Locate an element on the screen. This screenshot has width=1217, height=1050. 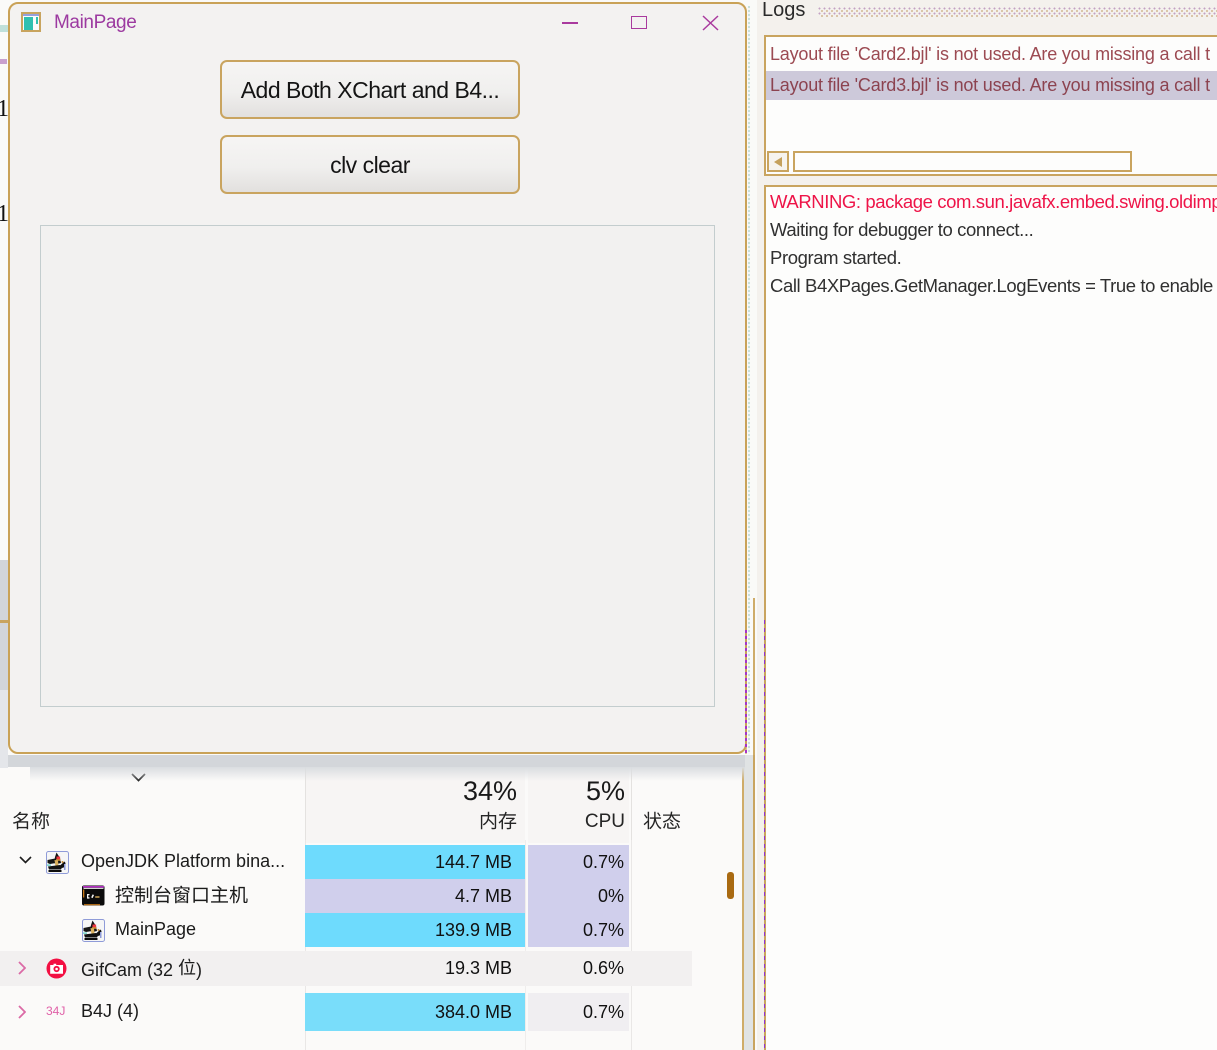
svg-text: 34J is located at coordinates (55, 1011).